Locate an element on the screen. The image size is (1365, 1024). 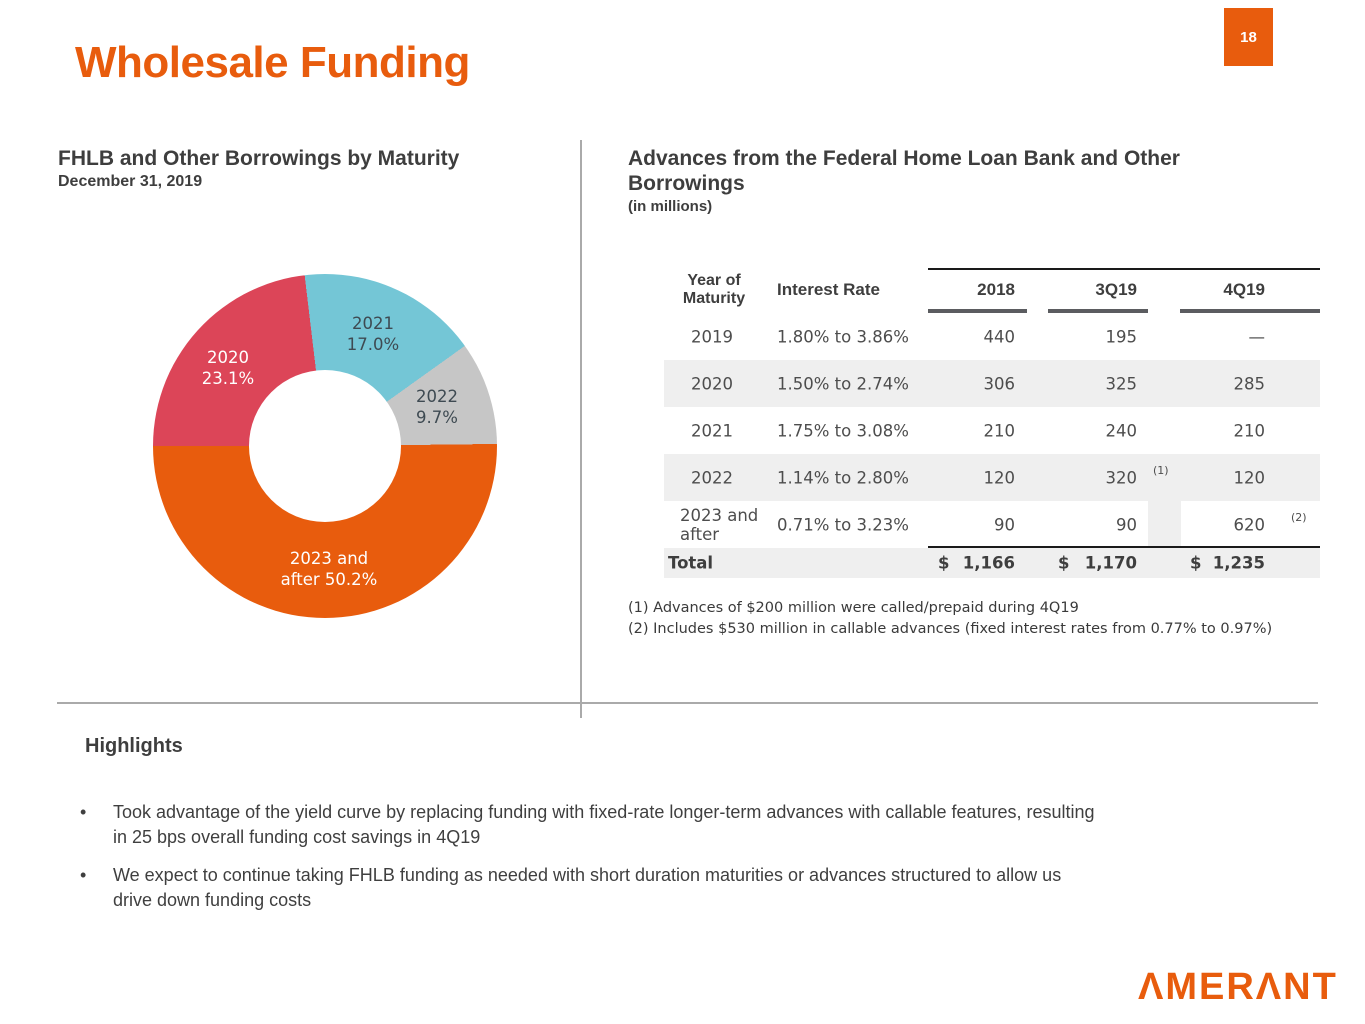
header-interest-rate: Interest Rate is located at coordinates (828, 289).